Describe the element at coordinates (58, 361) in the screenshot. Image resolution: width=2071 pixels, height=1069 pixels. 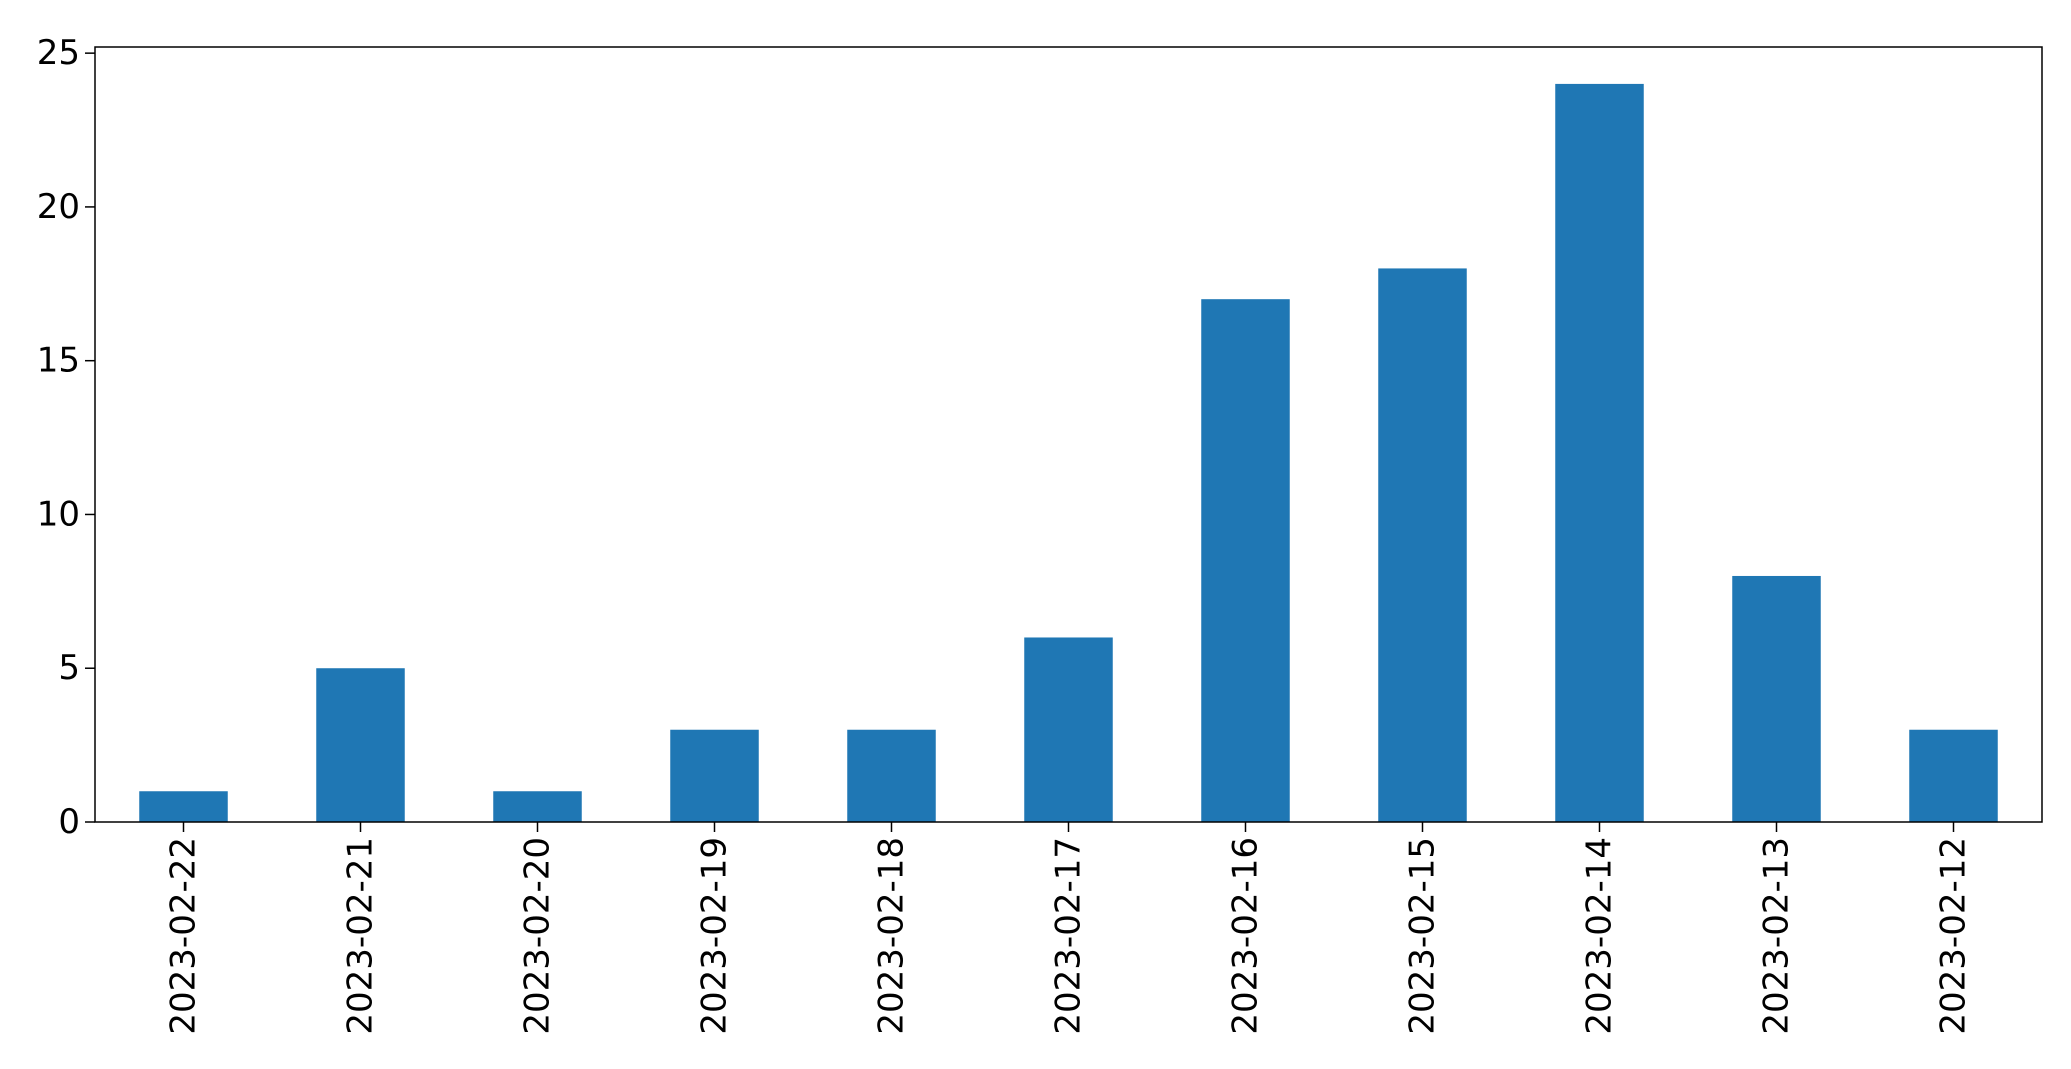
I see `y-tick-label: 15` at that location.